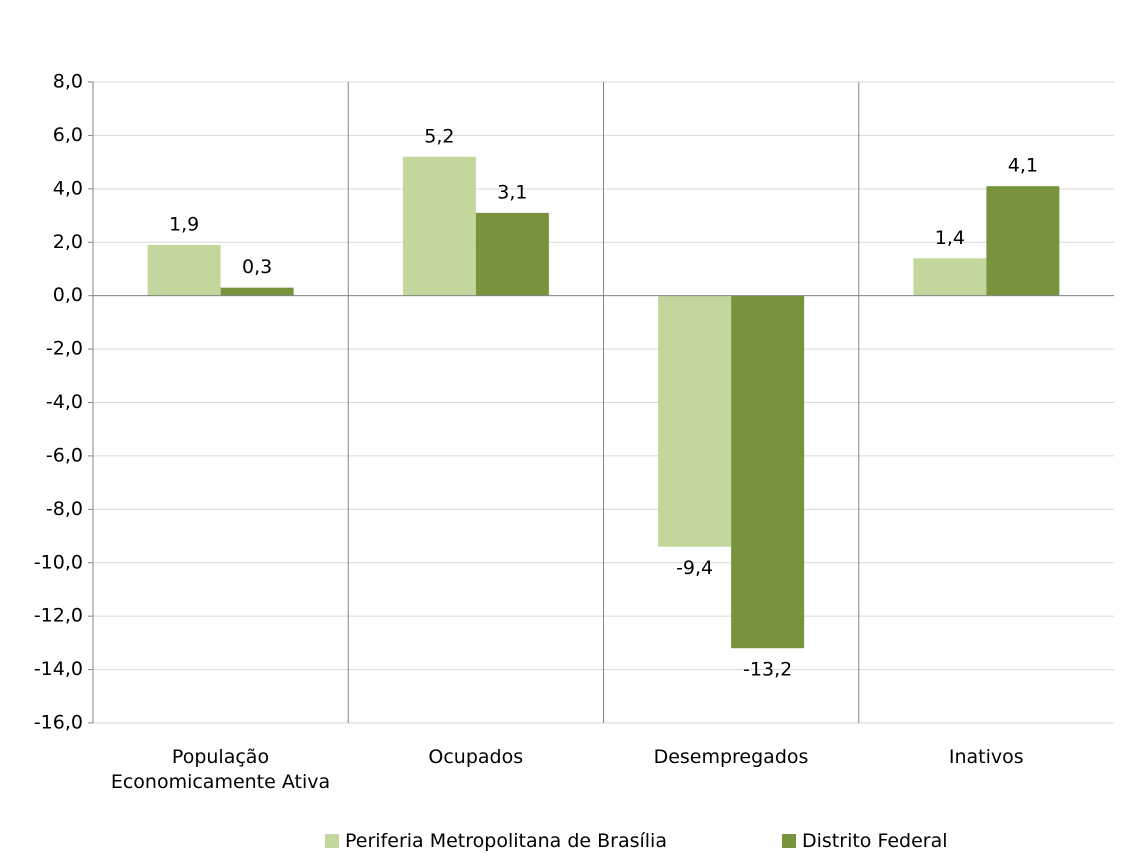  What do you see at coordinates (506, 841) in the screenshot?
I see `legend-label: Periferia Metropolitana de Brasília` at bounding box center [506, 841].